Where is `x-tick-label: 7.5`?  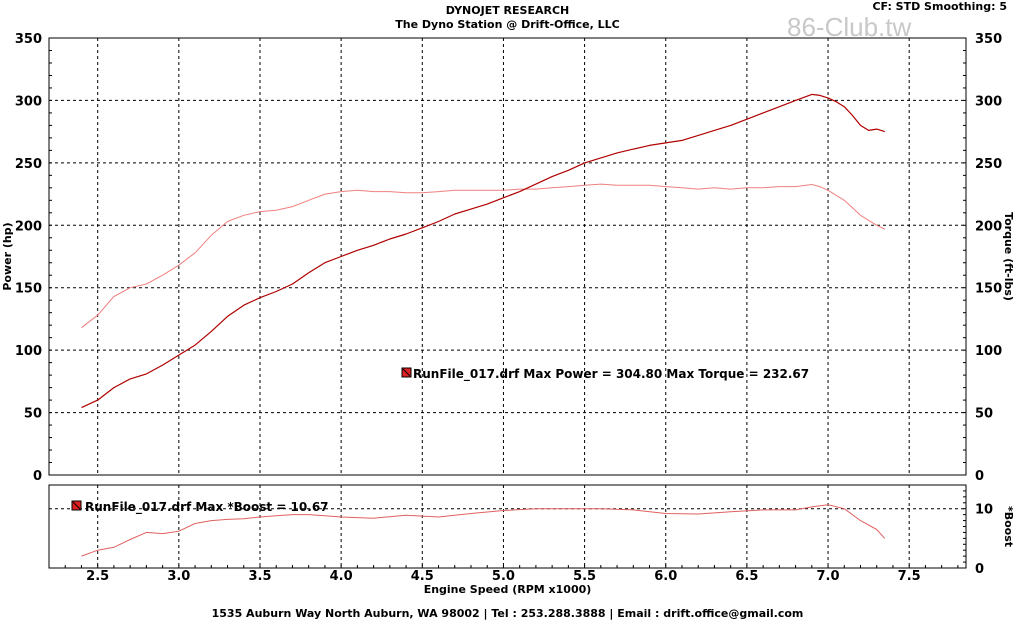 x-tick-label: 7.5 is located at coordinates (909, 576).